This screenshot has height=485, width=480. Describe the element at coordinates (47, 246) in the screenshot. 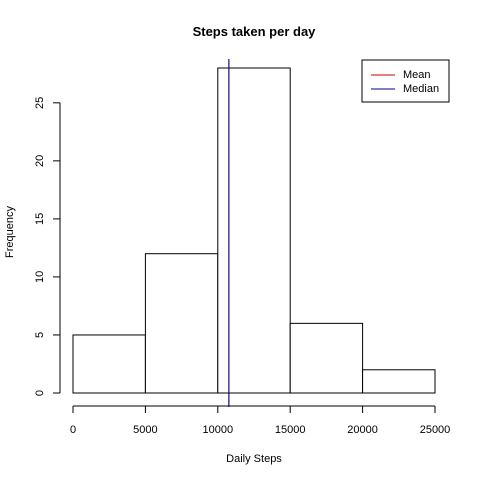

I see `y-axis: 0 5 10 15 20 25` at that location.